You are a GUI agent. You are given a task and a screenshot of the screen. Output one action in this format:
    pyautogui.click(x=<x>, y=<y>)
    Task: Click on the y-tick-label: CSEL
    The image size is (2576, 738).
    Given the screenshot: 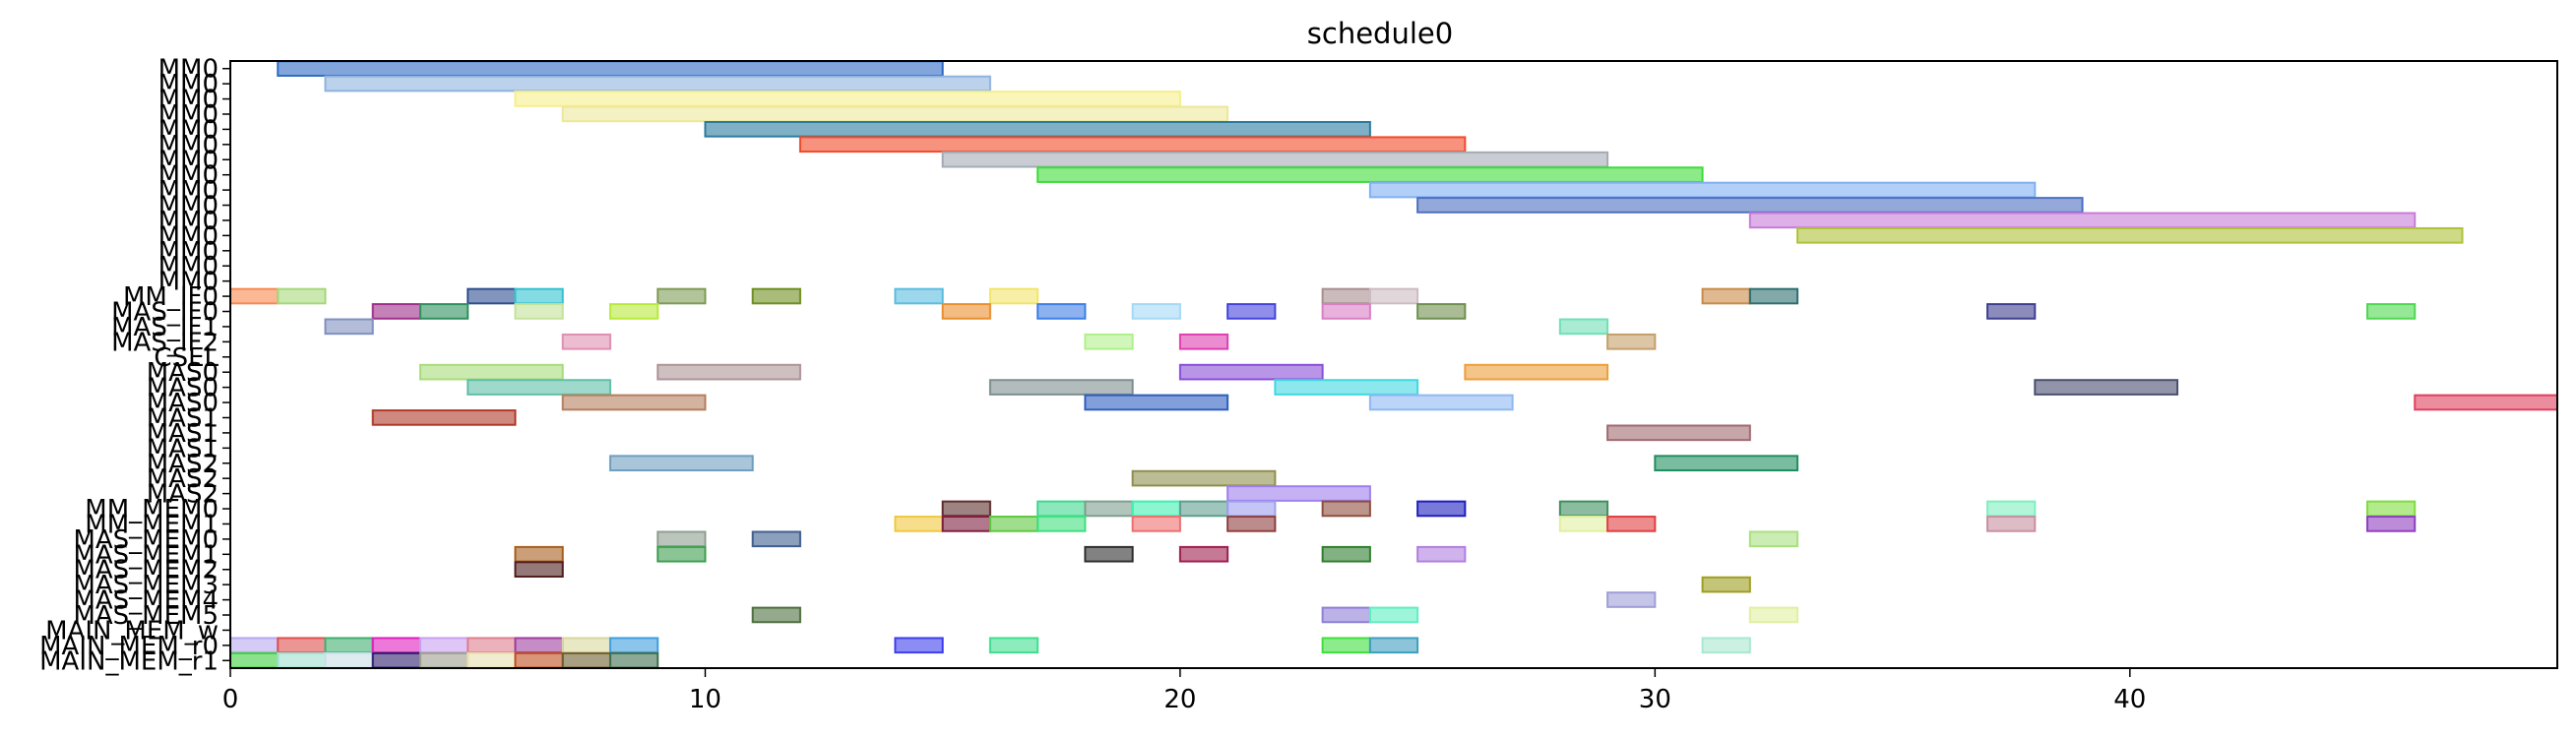 What is the action you would take?
    pyautogui.click(x=186, y=358)
    